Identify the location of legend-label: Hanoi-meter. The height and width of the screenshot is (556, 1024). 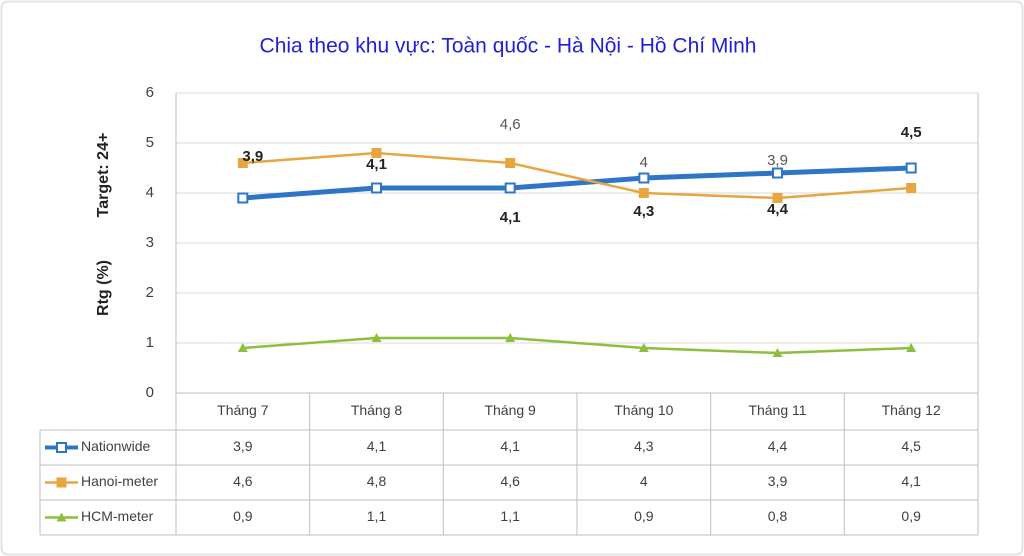
(119, 481).